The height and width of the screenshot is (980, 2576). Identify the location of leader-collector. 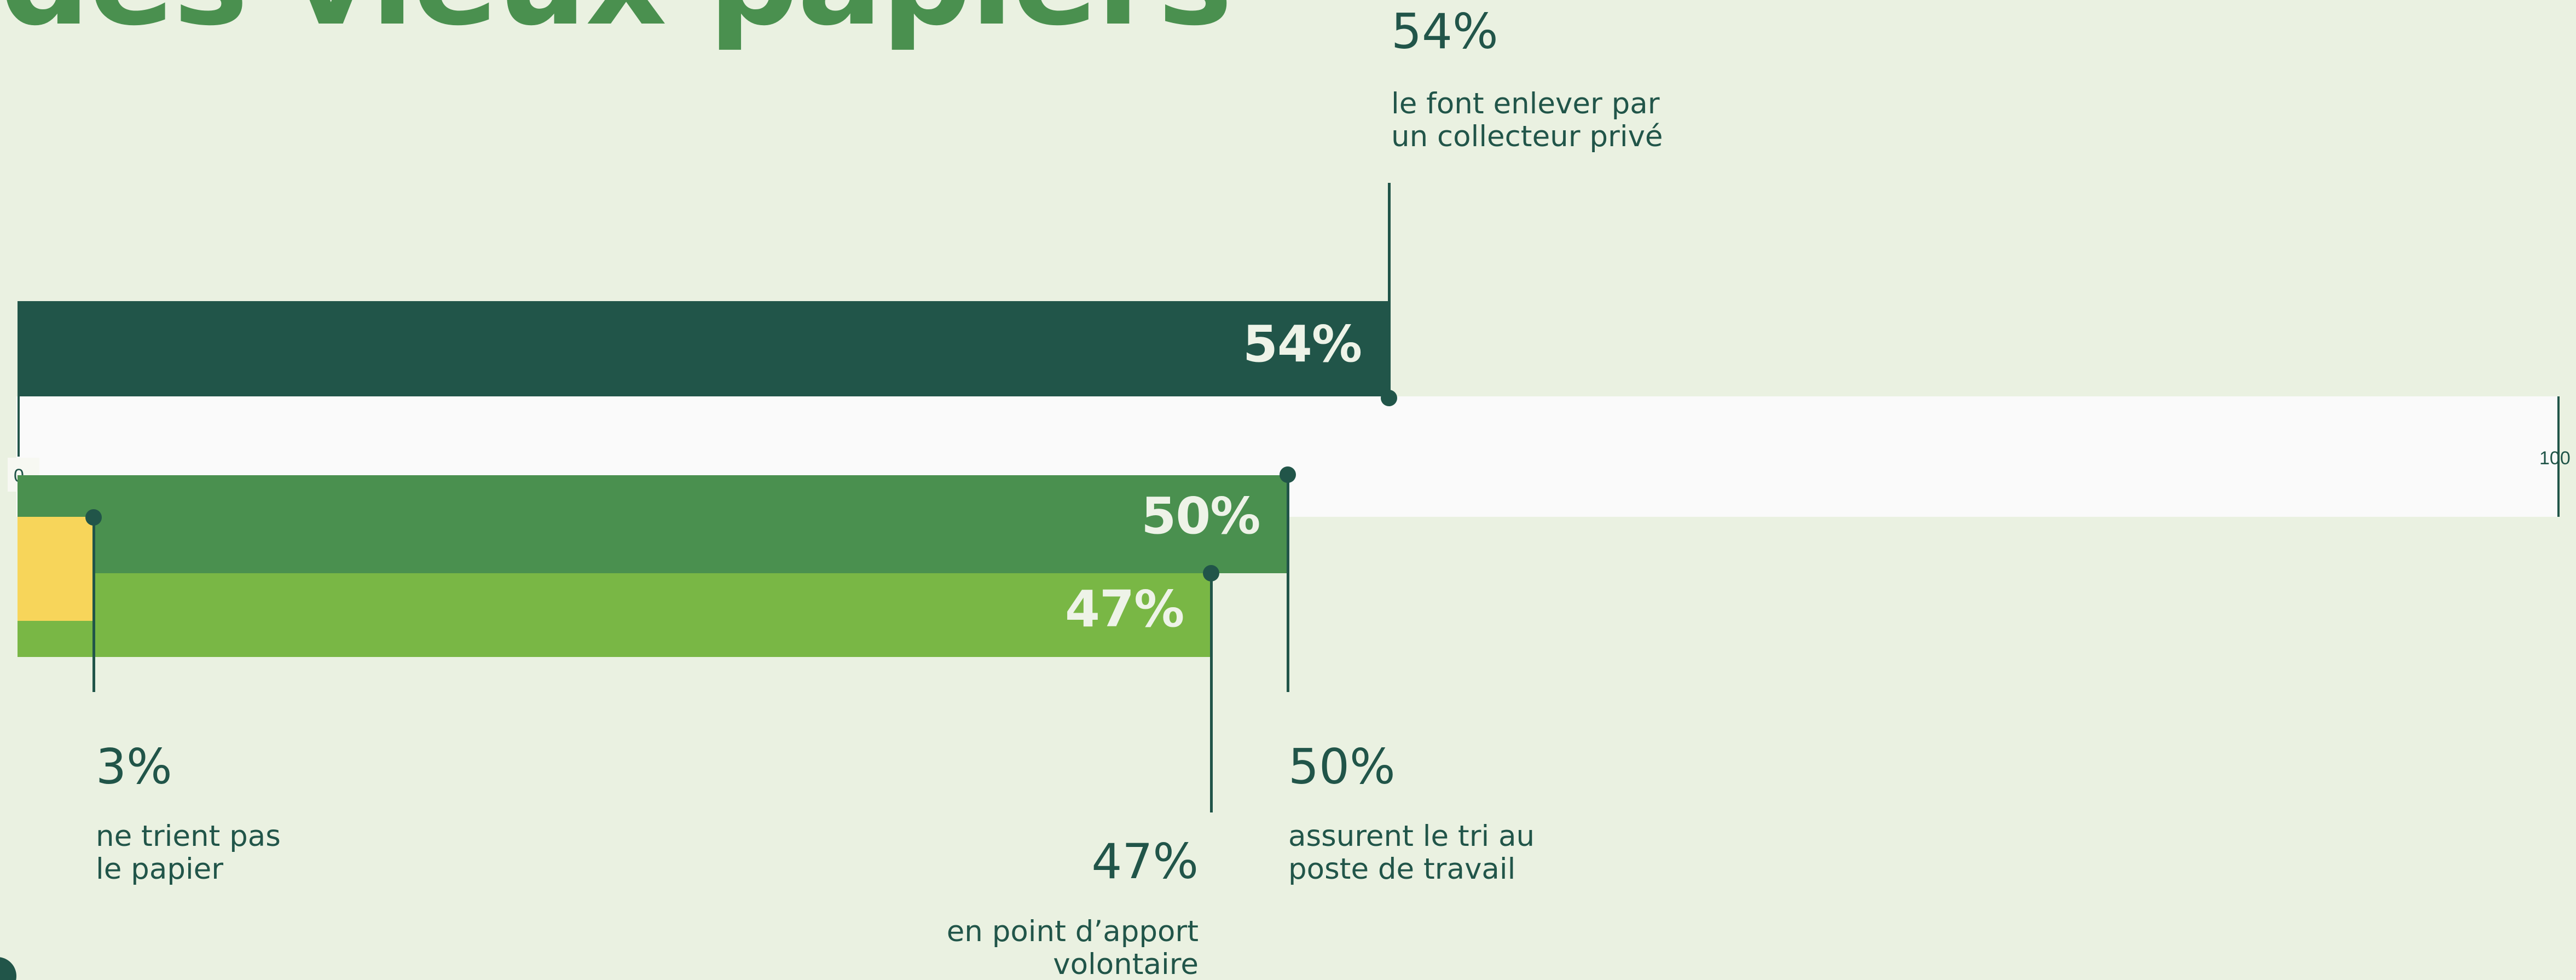
(1389, 289).